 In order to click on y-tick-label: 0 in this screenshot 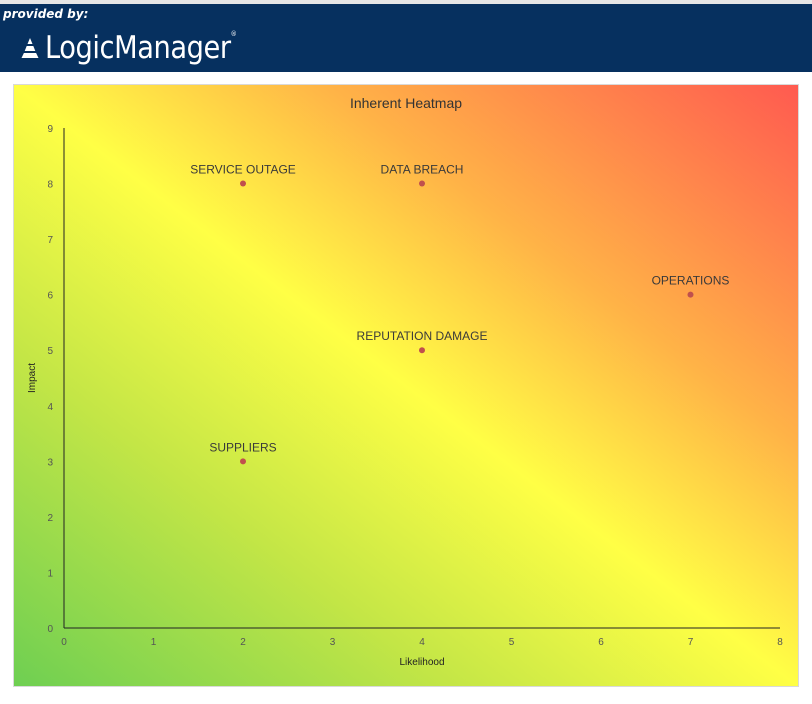, I will do `click(50, 629)`.